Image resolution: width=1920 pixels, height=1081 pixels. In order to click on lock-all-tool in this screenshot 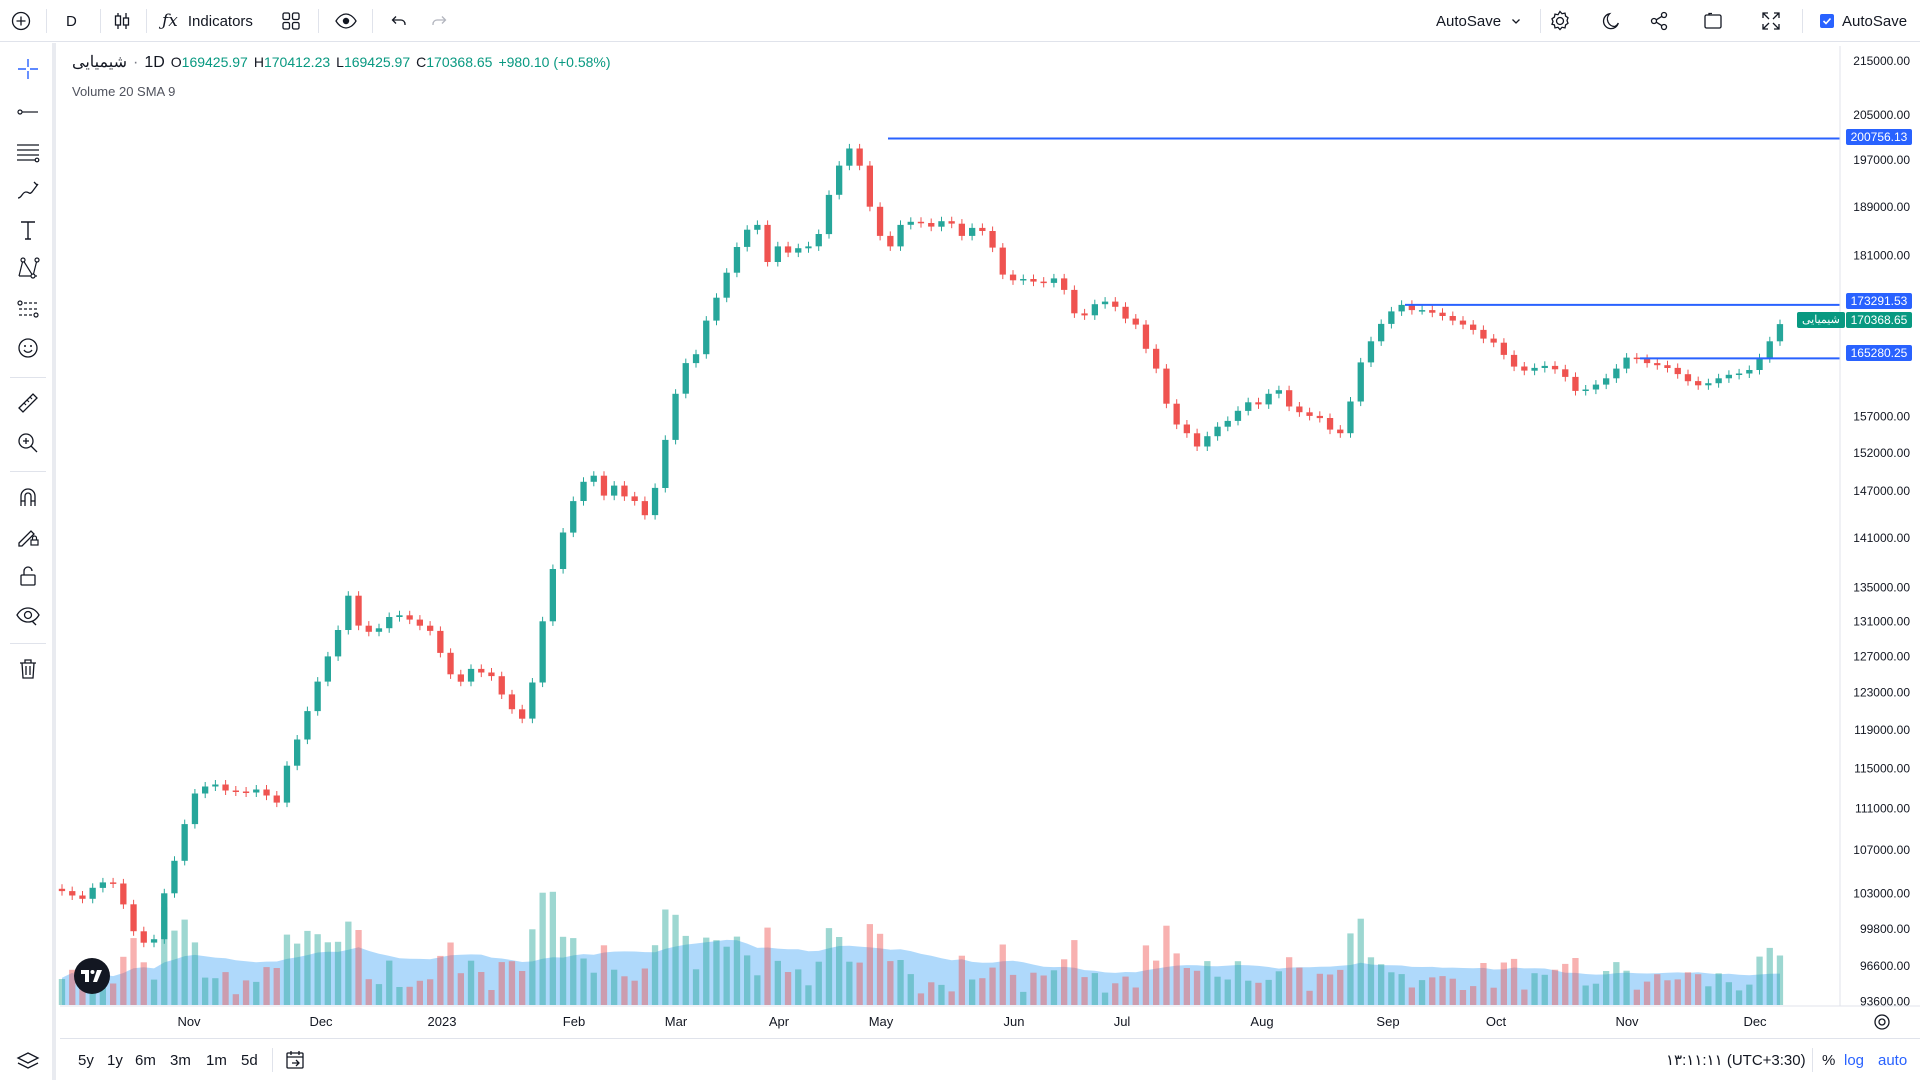, I will do `click(28, 576)`.